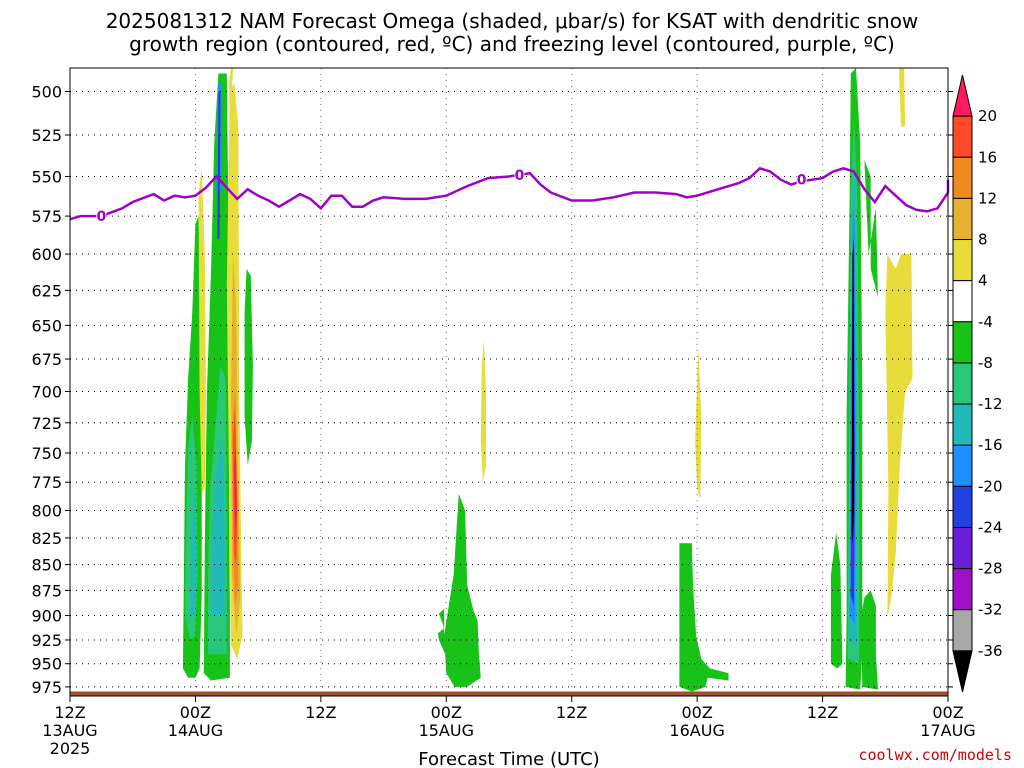 The height and width of the screenshot is (768, 1024). What do you see at coordinates (46, 565) in the screenshot?
I see `y-tick-label-850: 850` at bounding box center [46, 565].